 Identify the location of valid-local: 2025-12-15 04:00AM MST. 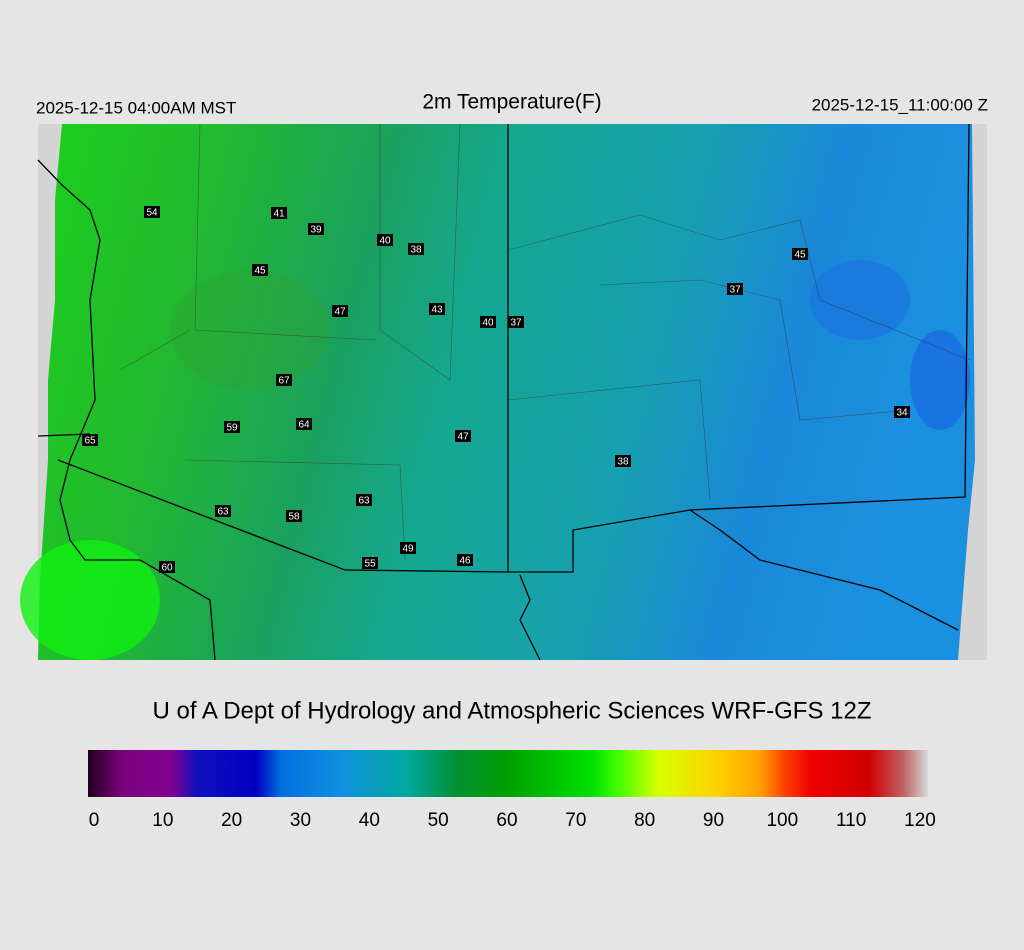
(136, 107).